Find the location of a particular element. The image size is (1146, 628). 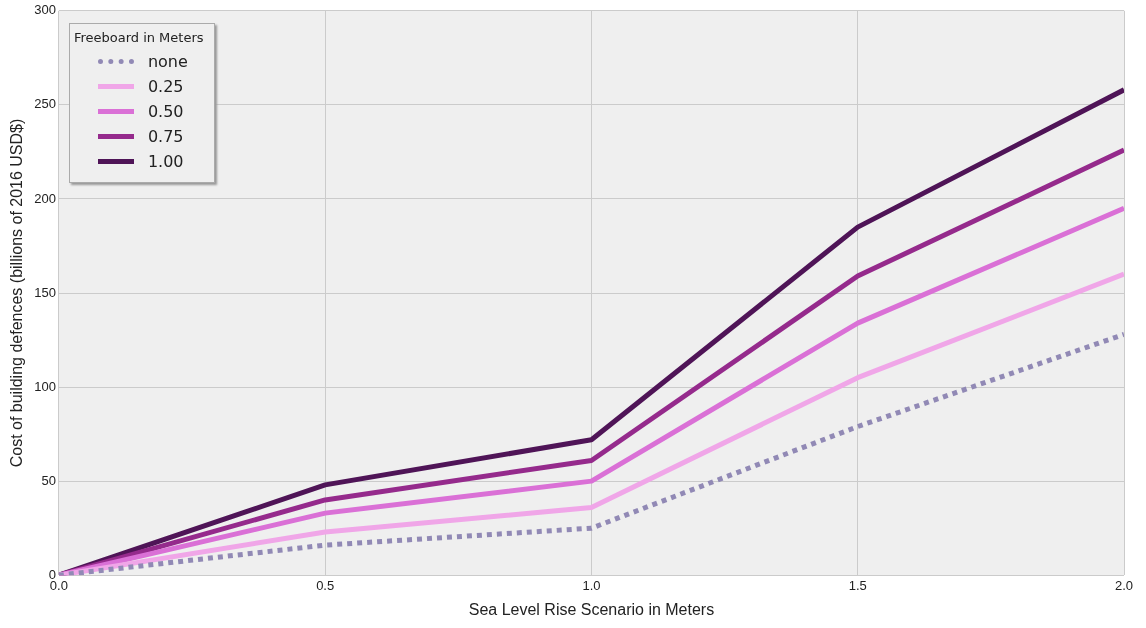

y-tick-label: 150 is located at coordinates (45, 292).